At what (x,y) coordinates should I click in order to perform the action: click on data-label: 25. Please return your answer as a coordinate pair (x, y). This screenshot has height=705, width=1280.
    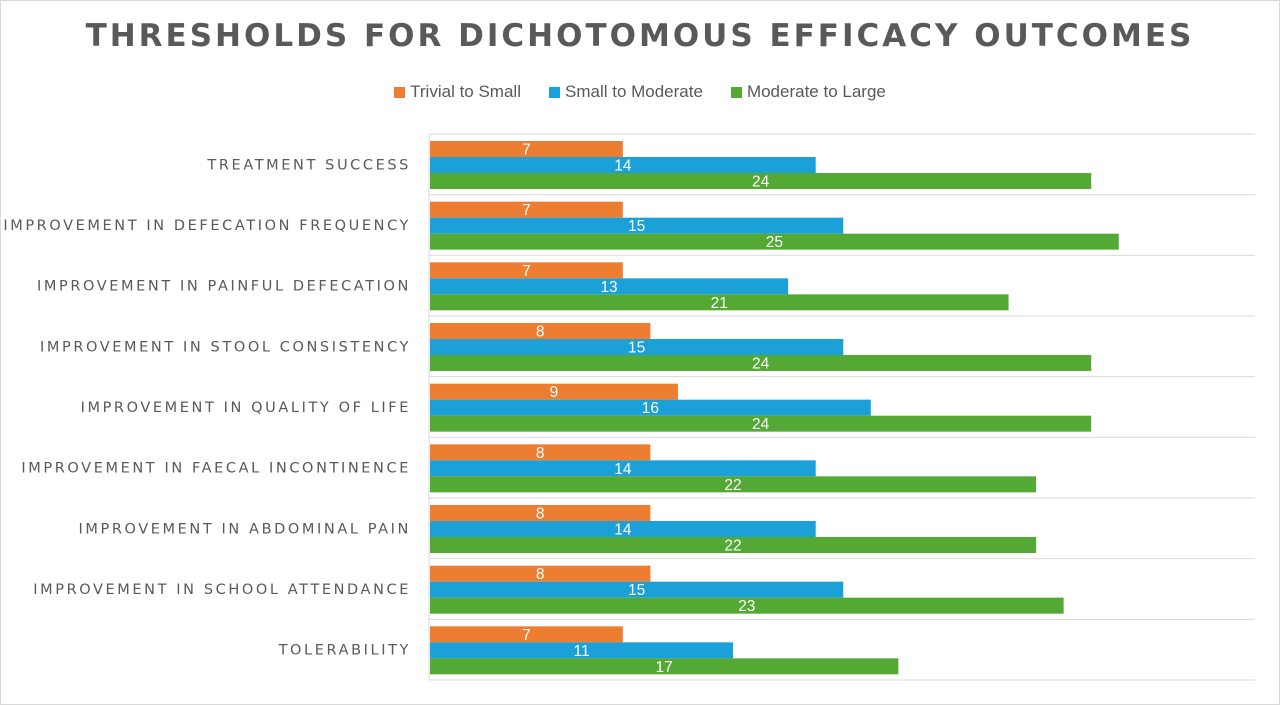
    Looking at the image, I should click on (774, 242).